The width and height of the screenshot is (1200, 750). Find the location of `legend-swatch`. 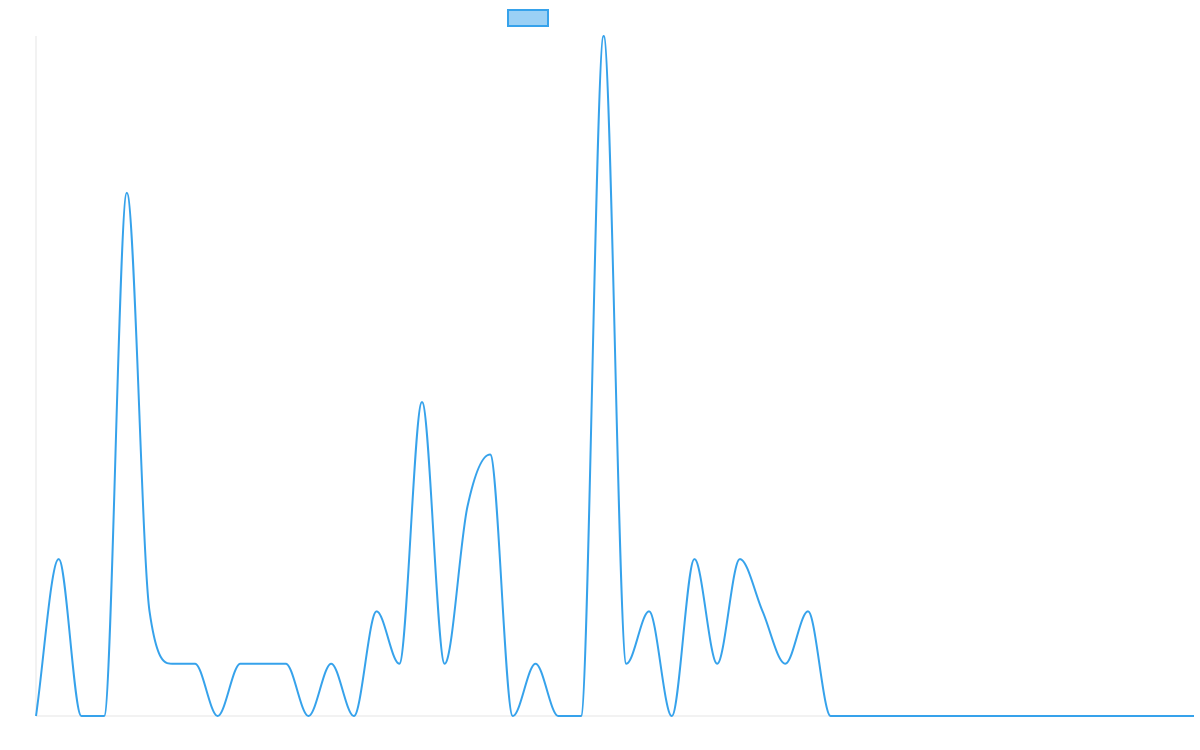

legend-swatch is located at coordinates (528, 18).